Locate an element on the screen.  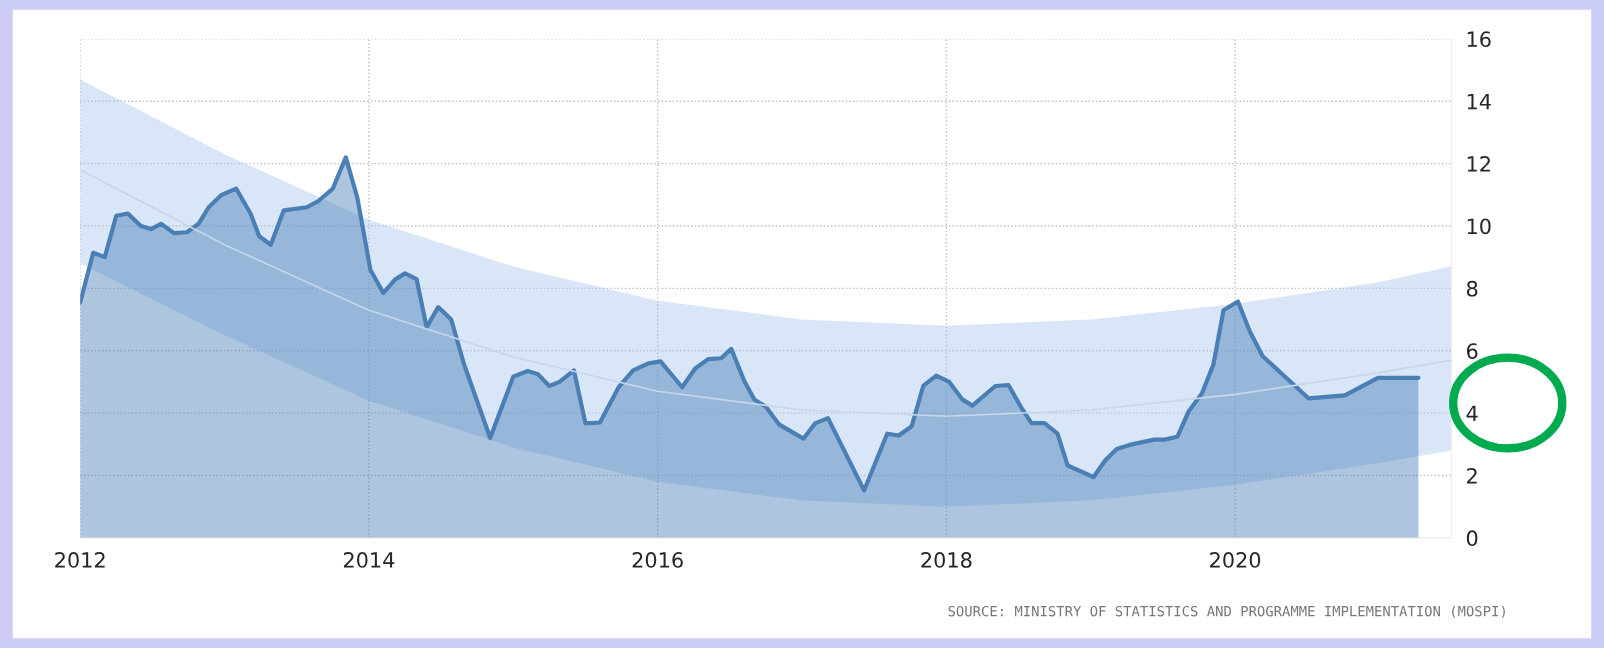
y-tick-label: 2 is located at coordinates (1472, 475).